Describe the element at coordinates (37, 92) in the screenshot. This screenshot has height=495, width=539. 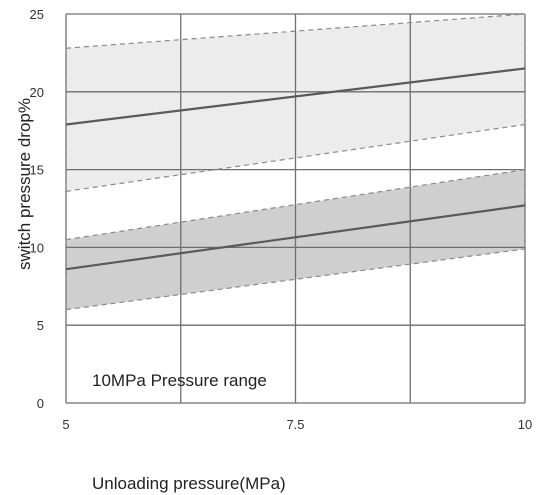
I see `y-tick-label-4: 20` at that location.